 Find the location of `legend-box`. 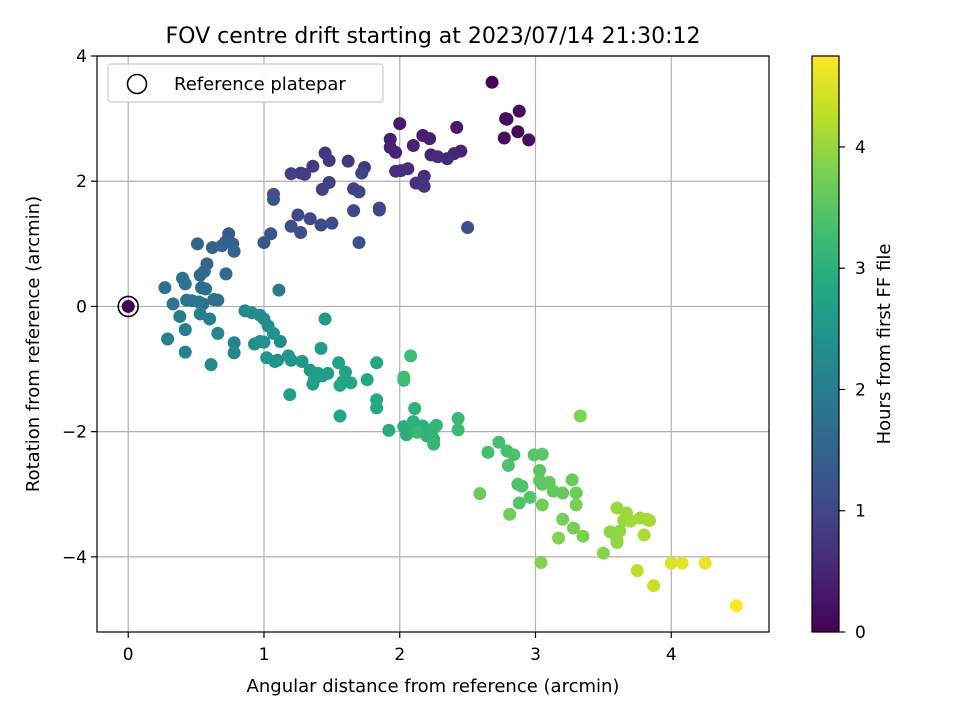

legend-box is located at coordinates (245, 83).